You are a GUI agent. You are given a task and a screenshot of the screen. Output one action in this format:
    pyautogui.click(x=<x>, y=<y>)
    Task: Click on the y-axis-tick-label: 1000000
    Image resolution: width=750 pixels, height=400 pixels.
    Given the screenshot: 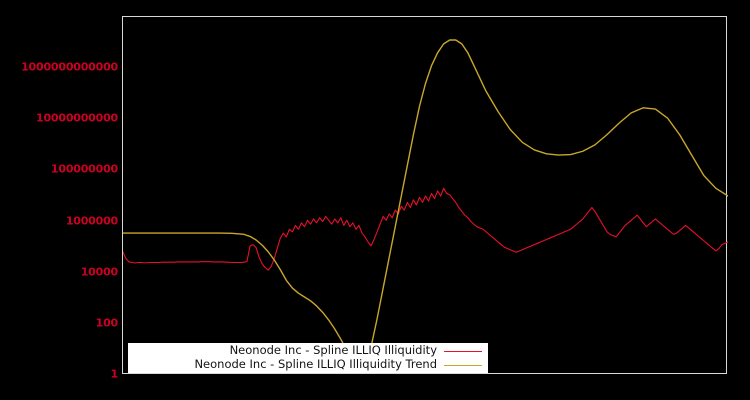 What is the action you would take?
    pyautogui.click(x=91, y=221)
    